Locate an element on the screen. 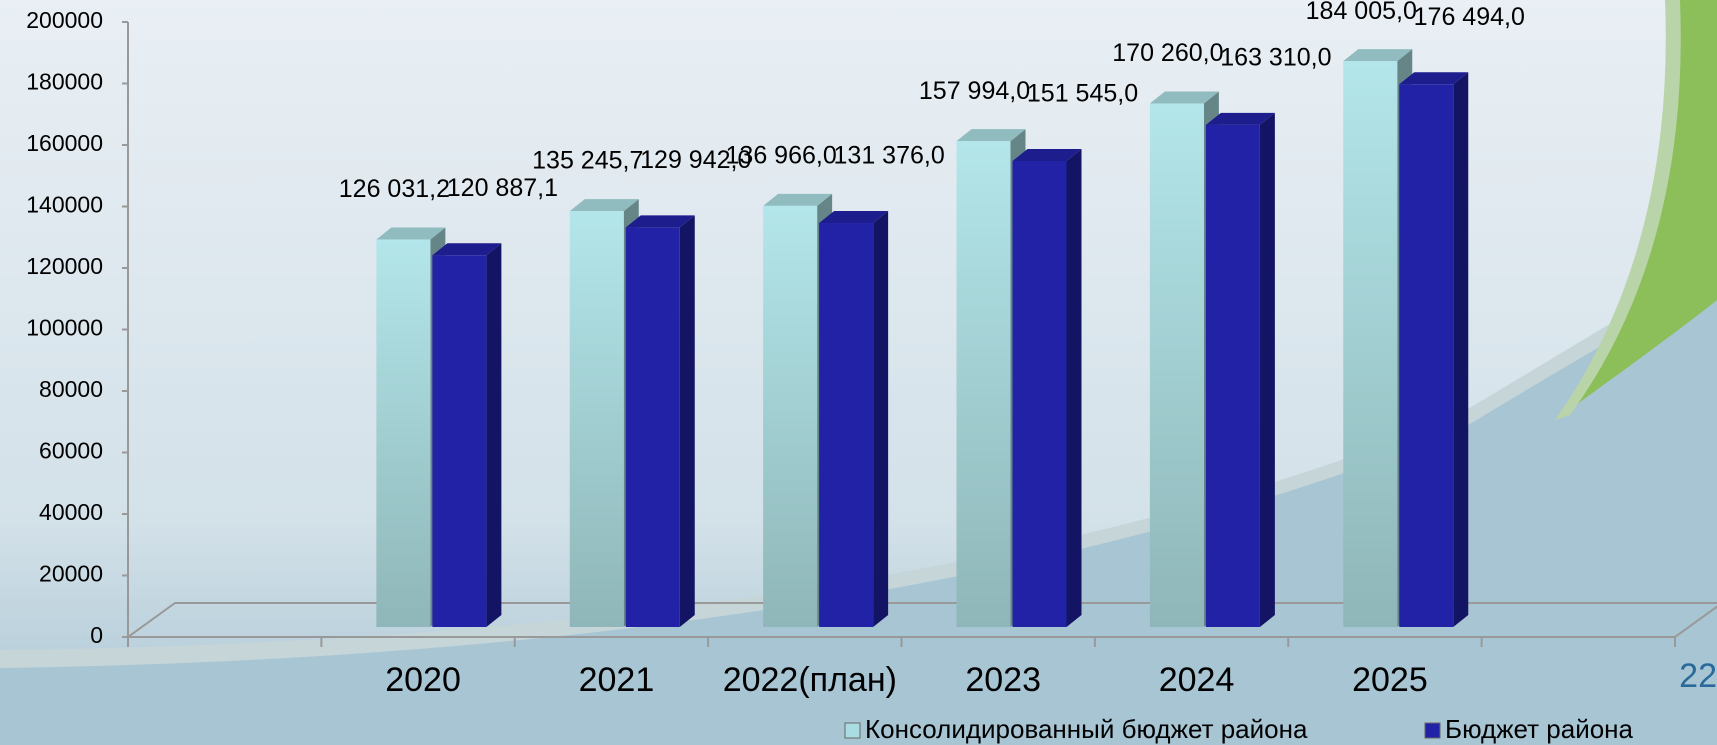 This screenshot has width=1717, height=745. y-tick-label: 20000 is located at coordinates (71, 574).